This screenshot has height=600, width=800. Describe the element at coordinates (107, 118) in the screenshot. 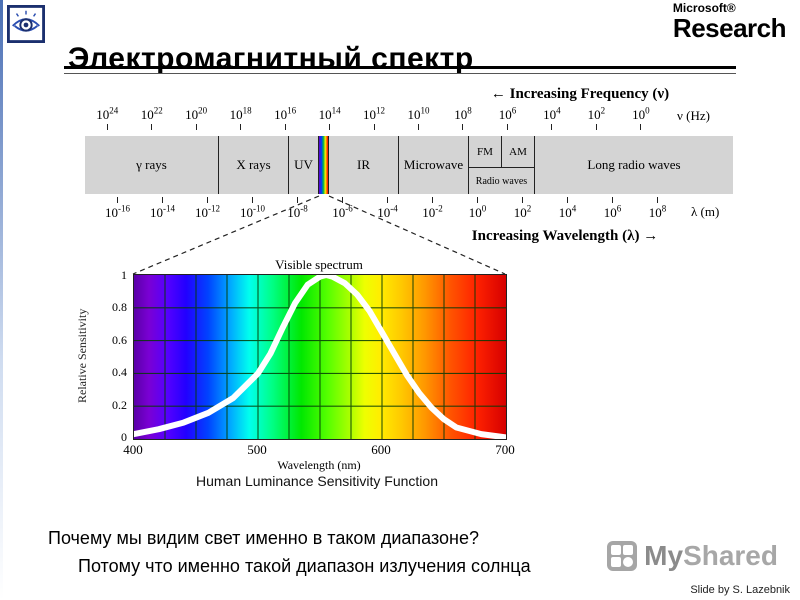

I see `tick-10e24: 1024` at that location.